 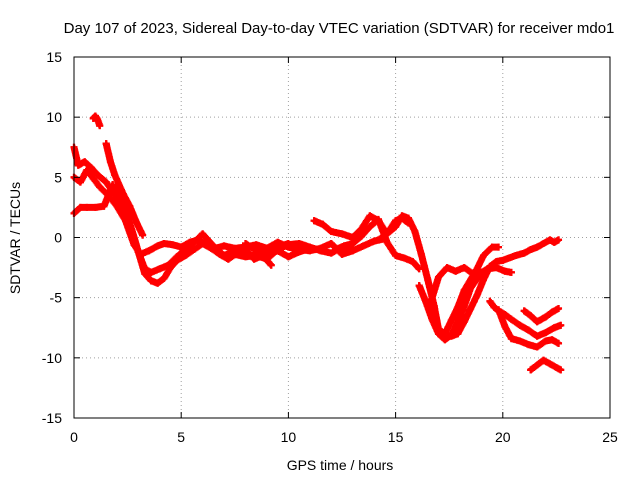 I want to click on y-tick-label: 10, so click(x=54, y=117).